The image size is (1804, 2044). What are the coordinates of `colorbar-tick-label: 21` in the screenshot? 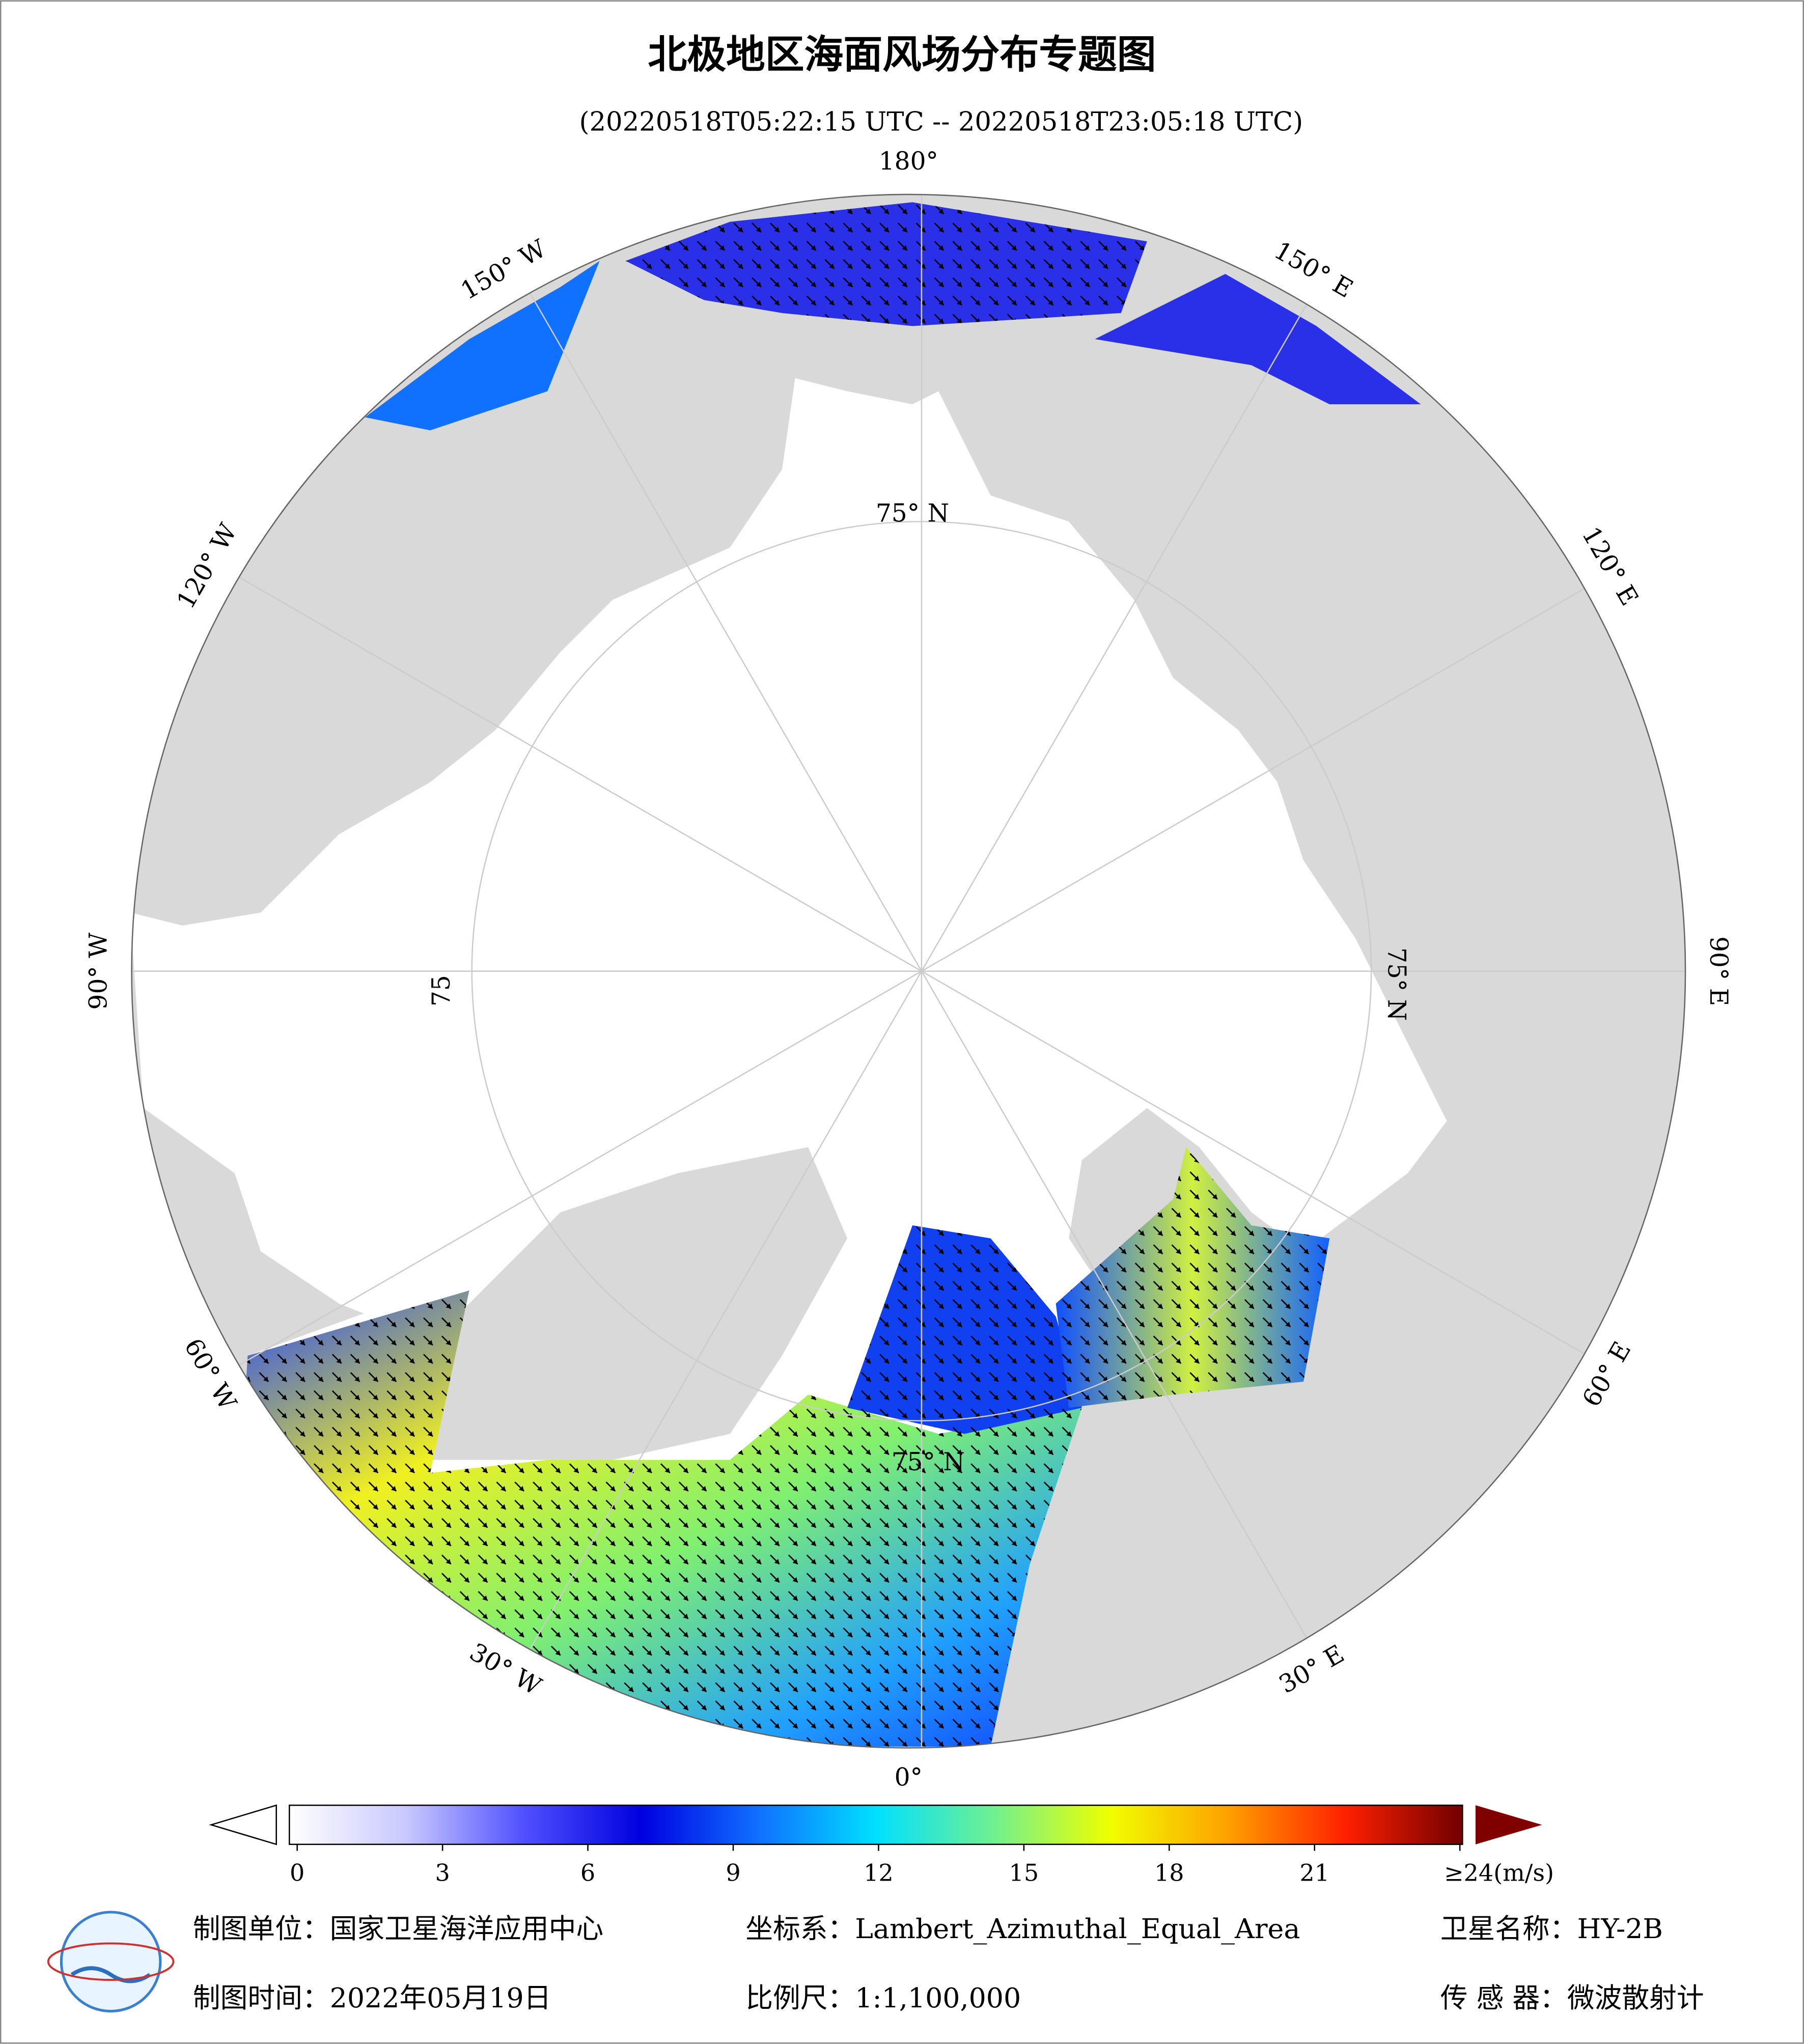 It's located at (1314, 1873).